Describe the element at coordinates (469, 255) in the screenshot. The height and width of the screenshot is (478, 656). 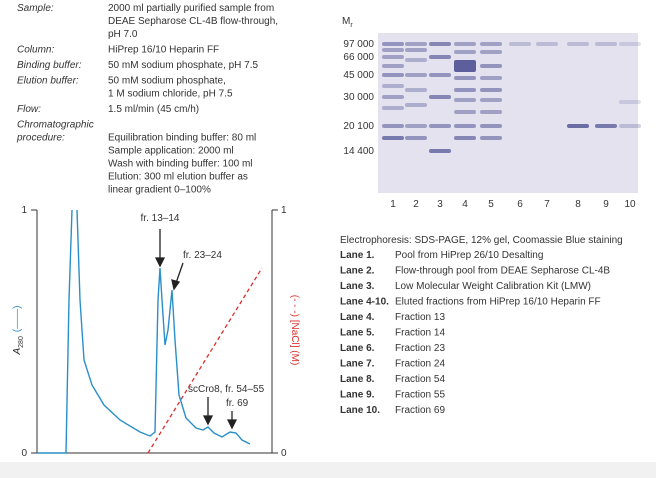
I see `lane-description: Pool from HiPrep 26/10 Desalting` at that location.